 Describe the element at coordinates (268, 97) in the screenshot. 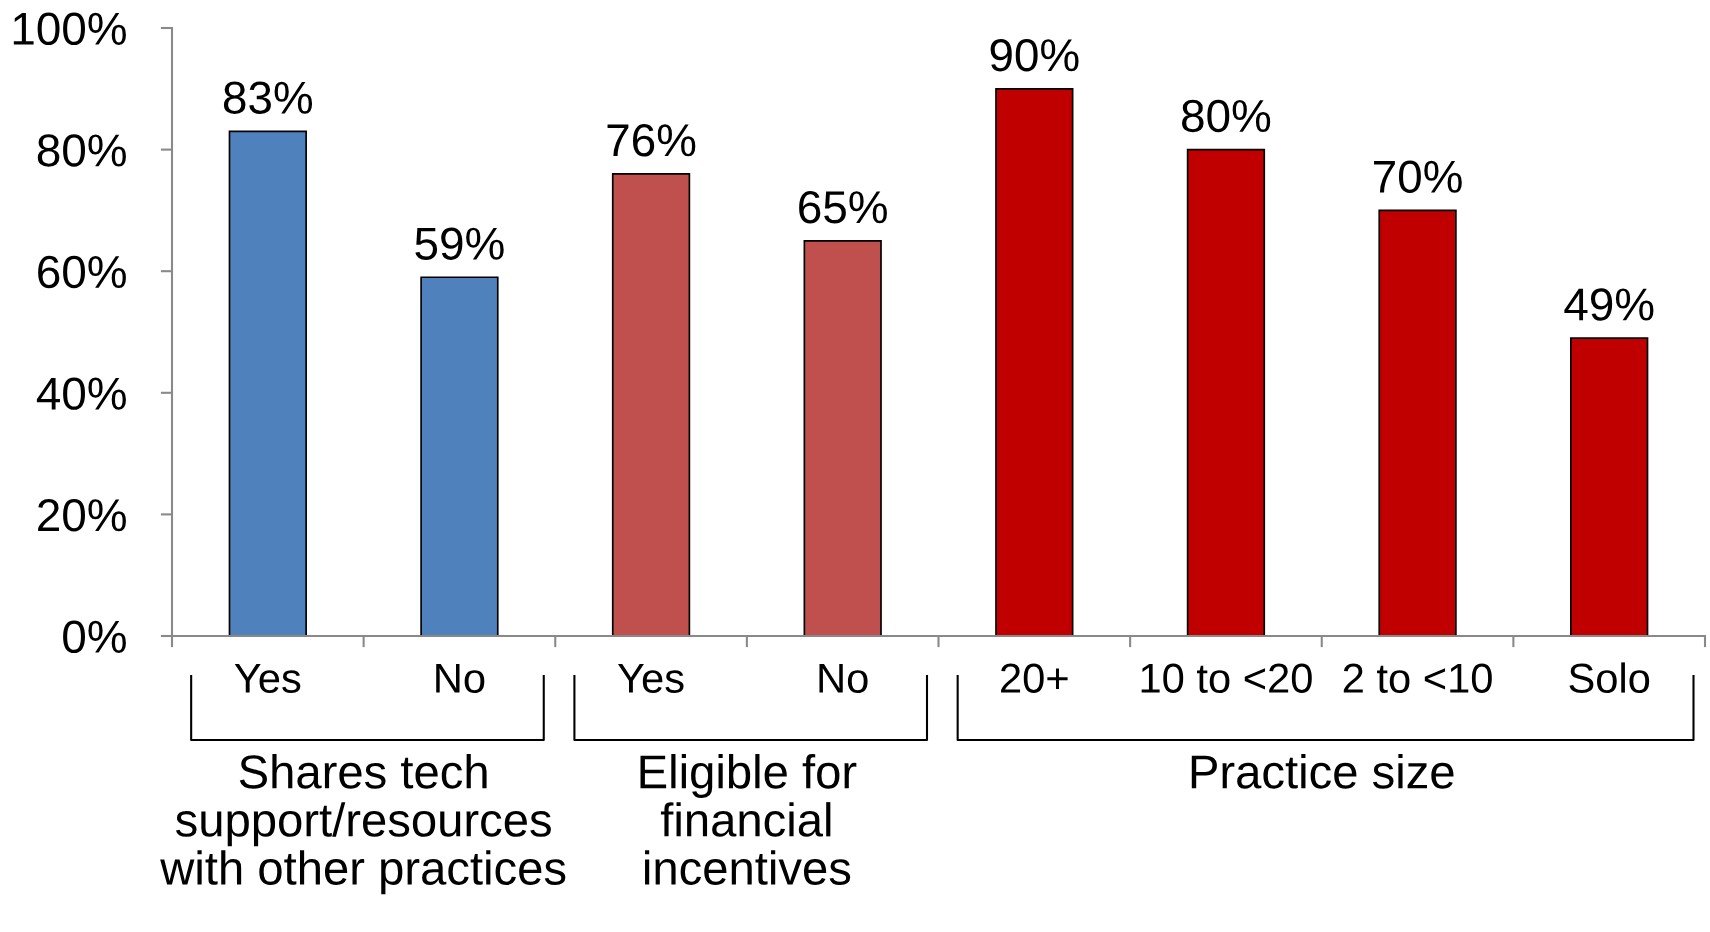

I see `data-label: 83%` at that location.